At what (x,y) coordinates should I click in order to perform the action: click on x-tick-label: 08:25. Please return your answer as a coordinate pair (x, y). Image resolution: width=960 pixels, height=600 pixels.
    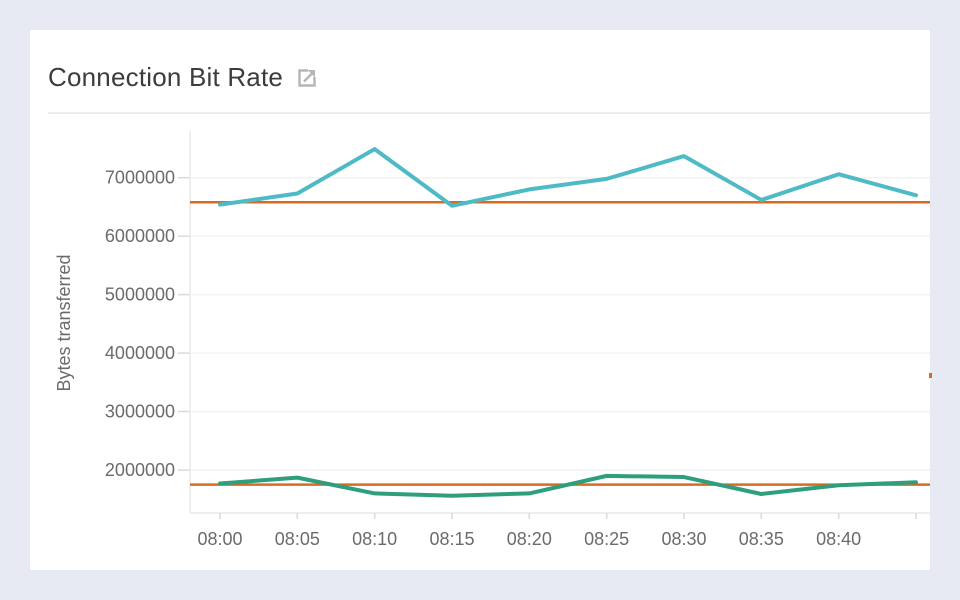
    Looking at the image, I should click on (606, 539).